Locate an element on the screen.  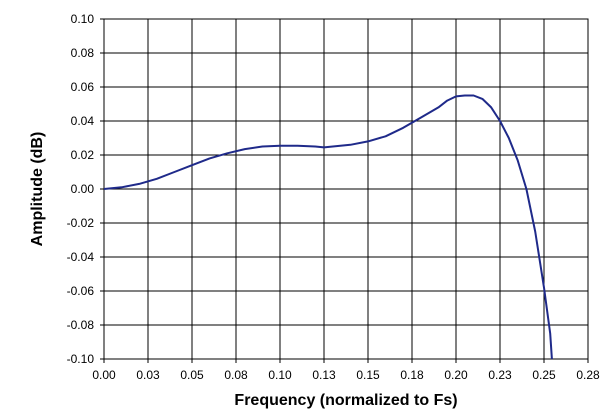
x-tick-label: 0.08 is located at coordinates (236, 375).